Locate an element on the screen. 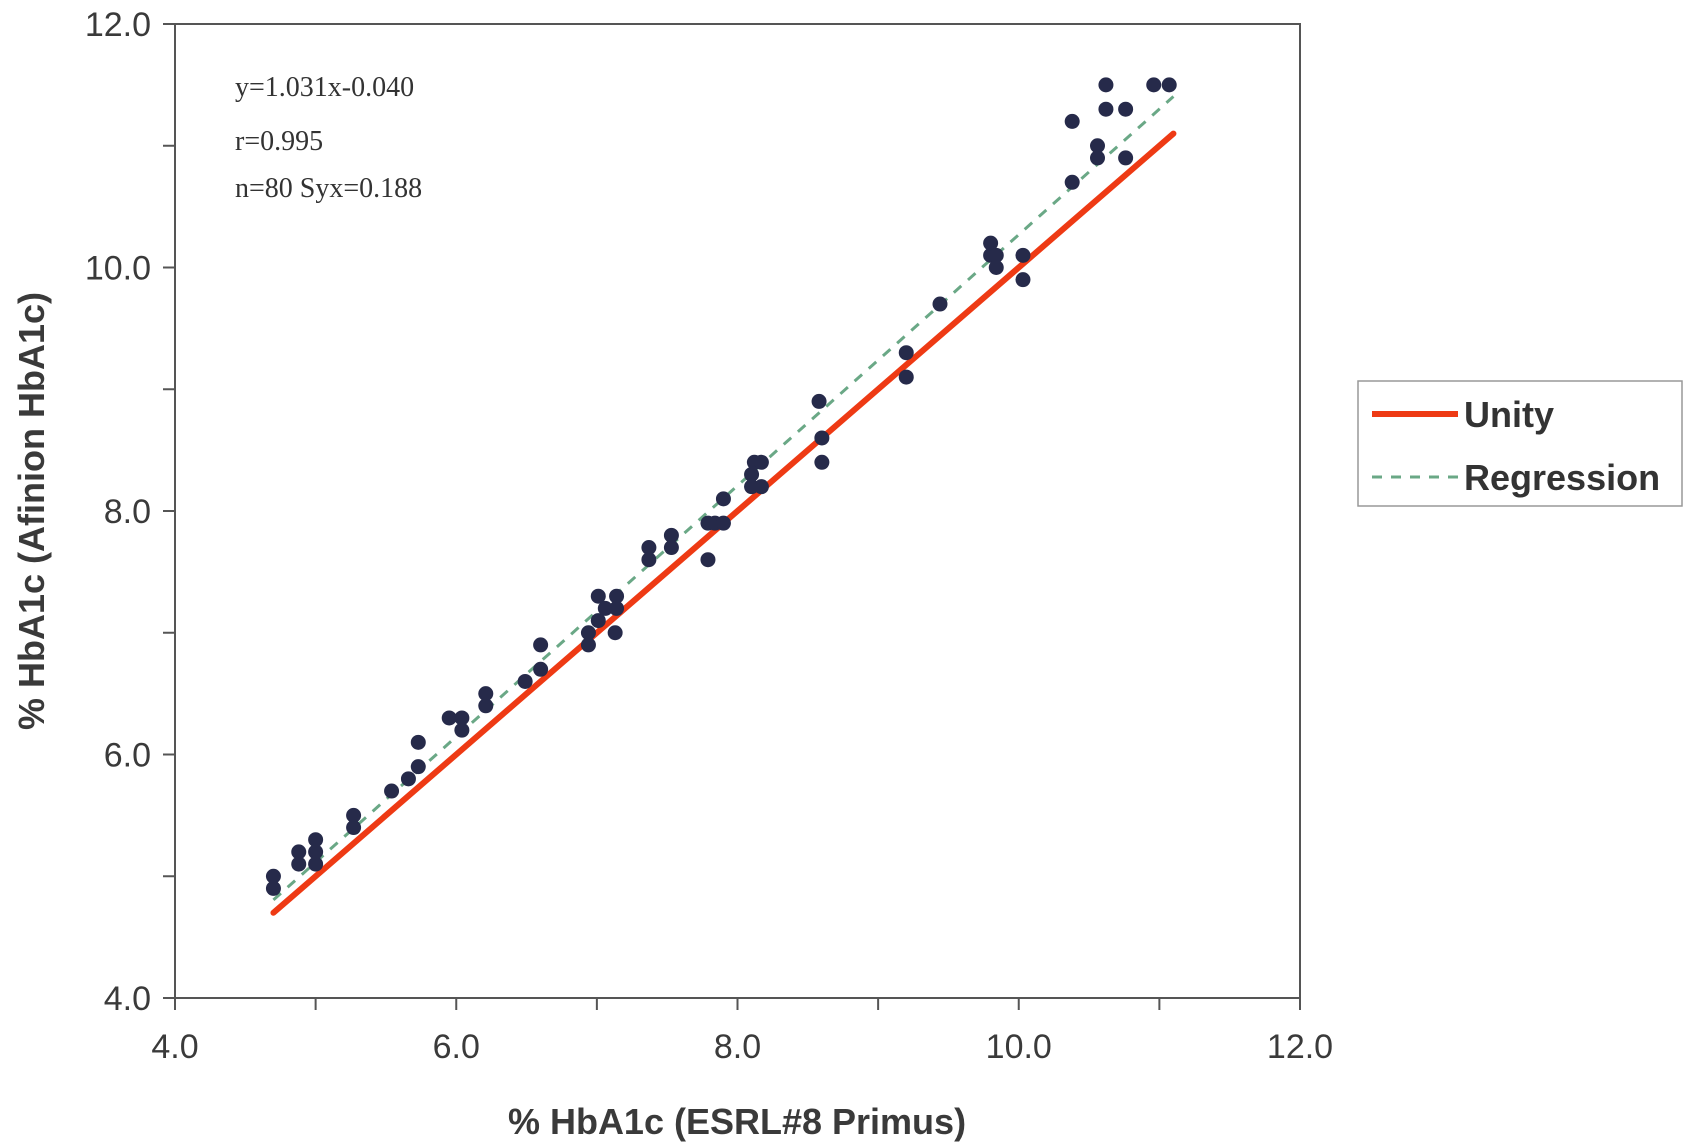  regression-annotations: y=1.031x-0.040 r=0.995 n=80 Syx=0.188 is located at coordinates (328, 138).